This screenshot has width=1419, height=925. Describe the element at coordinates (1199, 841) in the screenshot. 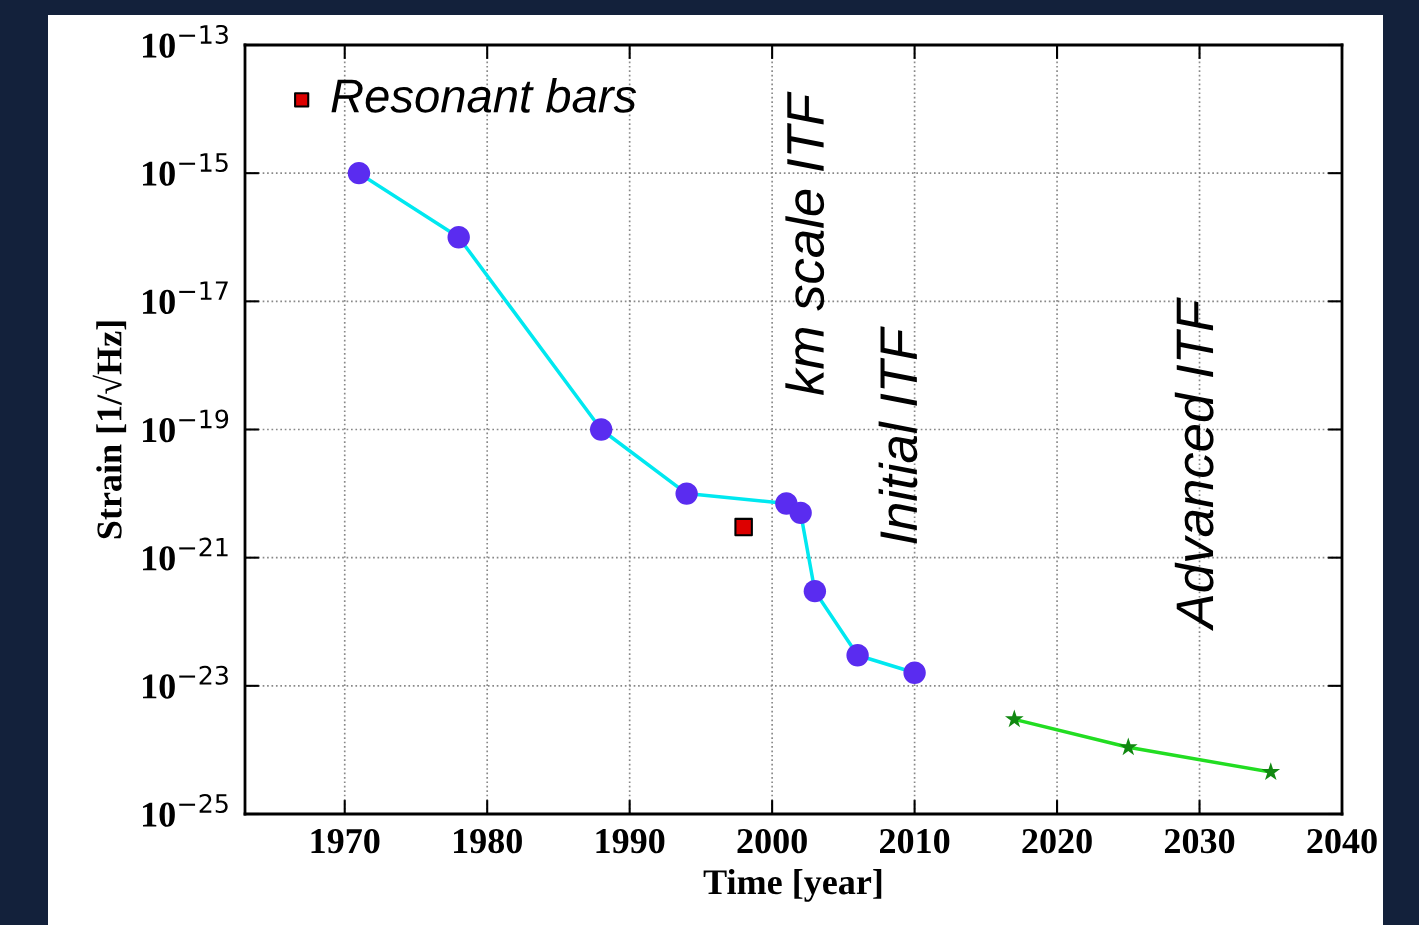

I see `x-tick-label: 2030` at that location.